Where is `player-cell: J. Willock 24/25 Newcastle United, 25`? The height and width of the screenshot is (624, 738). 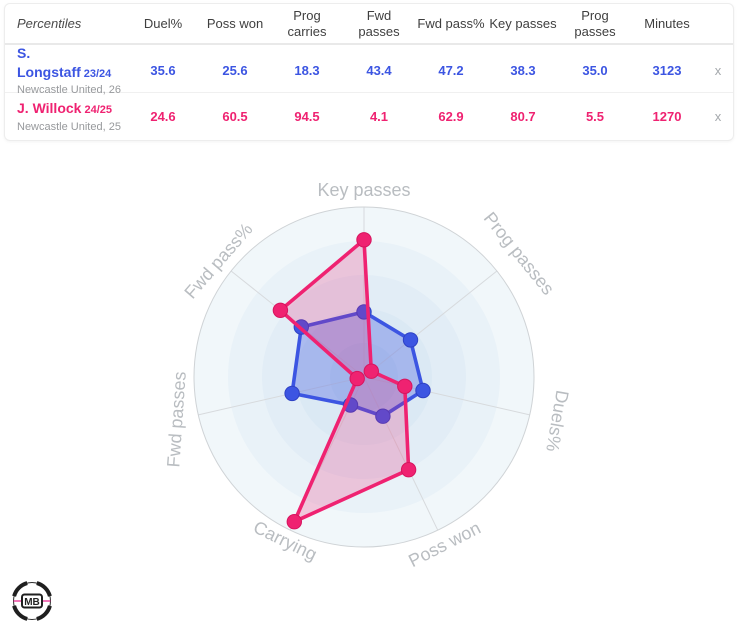
player-cell: J. Willock 24/25 Newcastle United, 25 is located at coordinates (66, 116).